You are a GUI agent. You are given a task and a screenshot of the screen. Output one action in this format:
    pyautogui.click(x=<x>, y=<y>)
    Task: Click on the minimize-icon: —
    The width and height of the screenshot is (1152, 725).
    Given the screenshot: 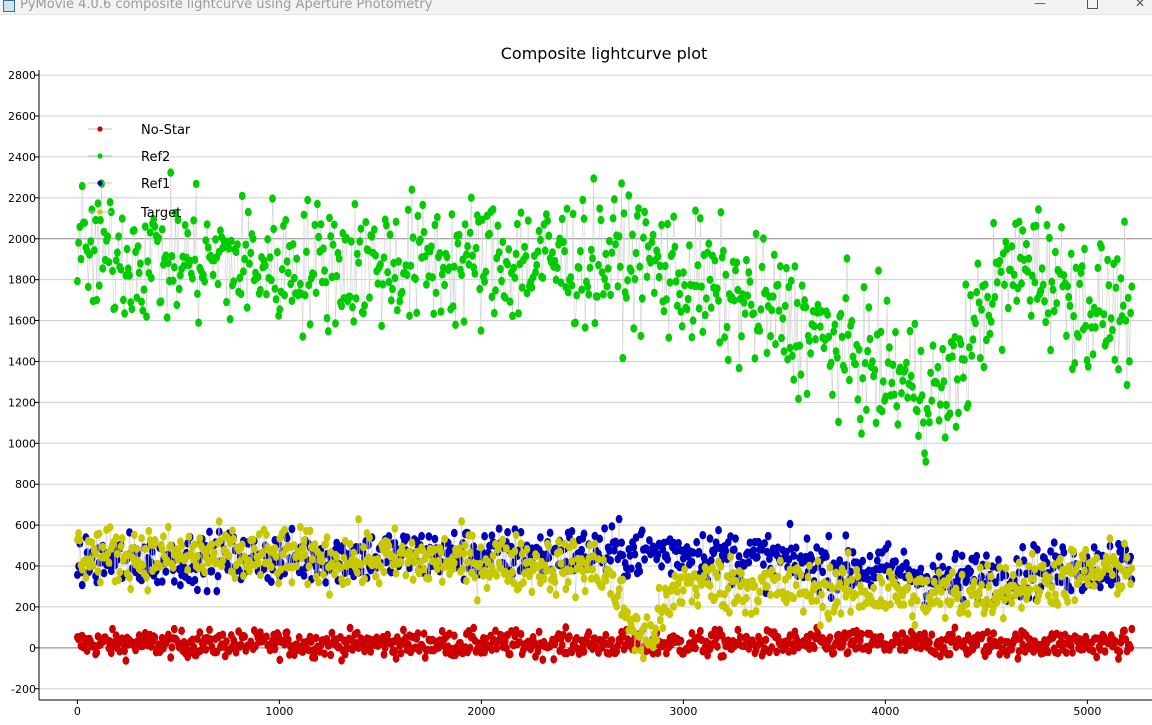 What is the action you would take?
    pyautogui.click(x=1040, y=5)
    